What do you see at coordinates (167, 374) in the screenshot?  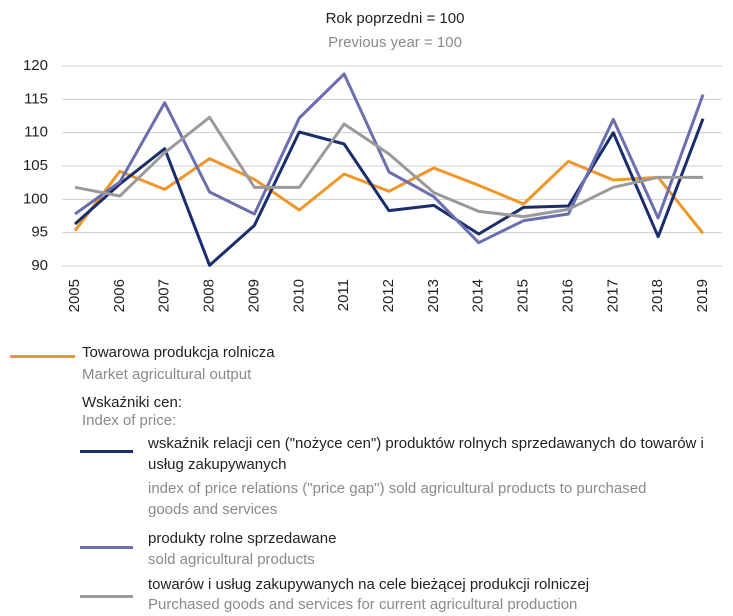 I see `legend-label-en: Market agricultural output` at bounding box center [167, 374].